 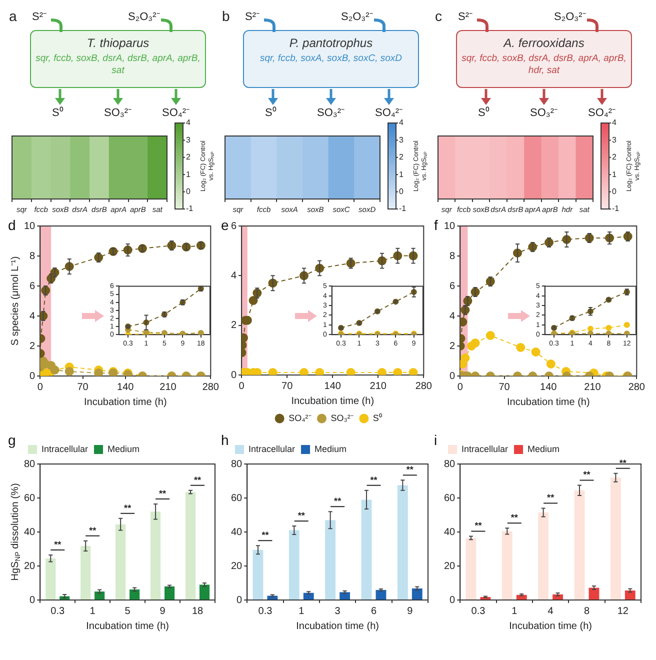 What do you see at coordinates (331, 59) in the screenshot?
I see `text: sqr, fccb, soxA, soxB, soxC, soxD` at bounding box center [331, 59].